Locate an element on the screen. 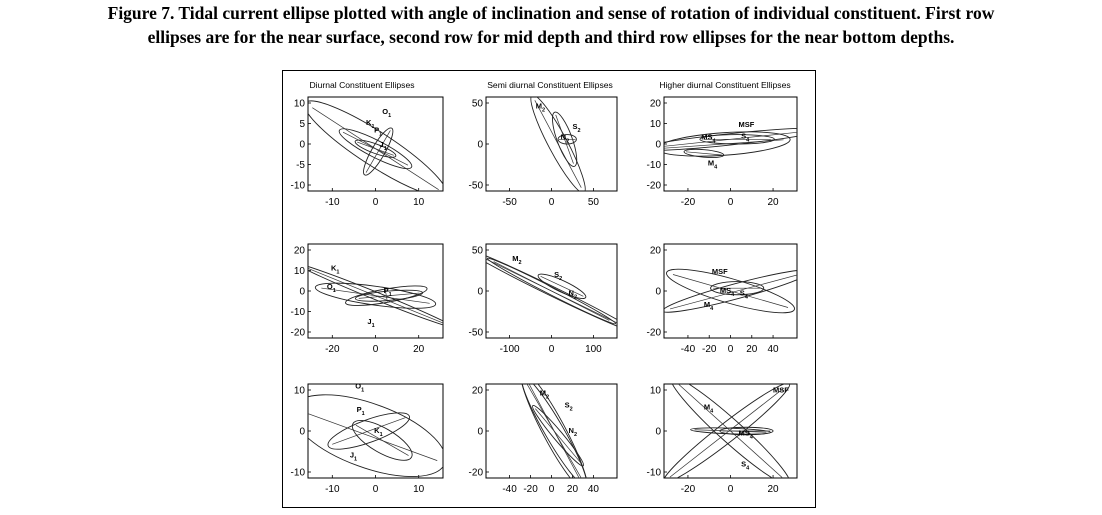 The image size is (1102, 515). constituent-label: P1 is located at coordinates (388, 292).